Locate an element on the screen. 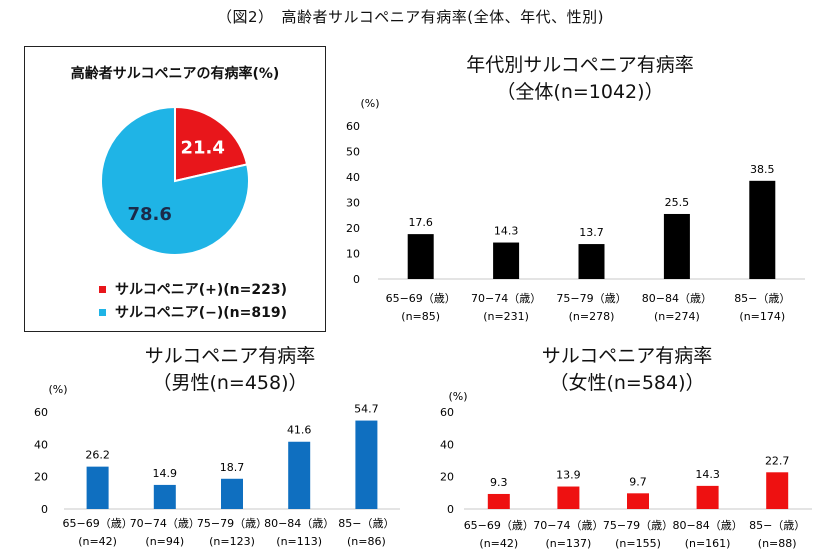 The height and width of the screenshot is (558, 821). male-chart-title: サルコペニア有病率 （男性(n=458)） is located at coordinates (230, 370).